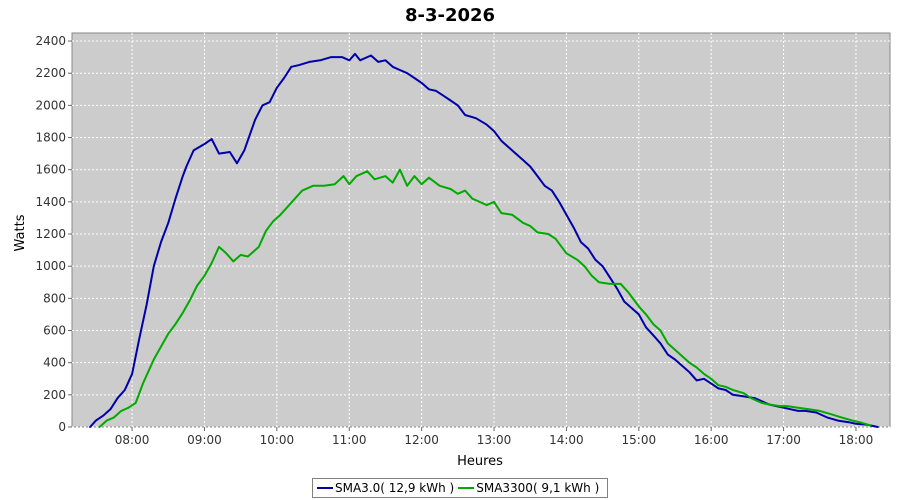 The width and height of the screenshot is (900, 500). I want to click on x-tick-label: 14:00, so click(566, 440).